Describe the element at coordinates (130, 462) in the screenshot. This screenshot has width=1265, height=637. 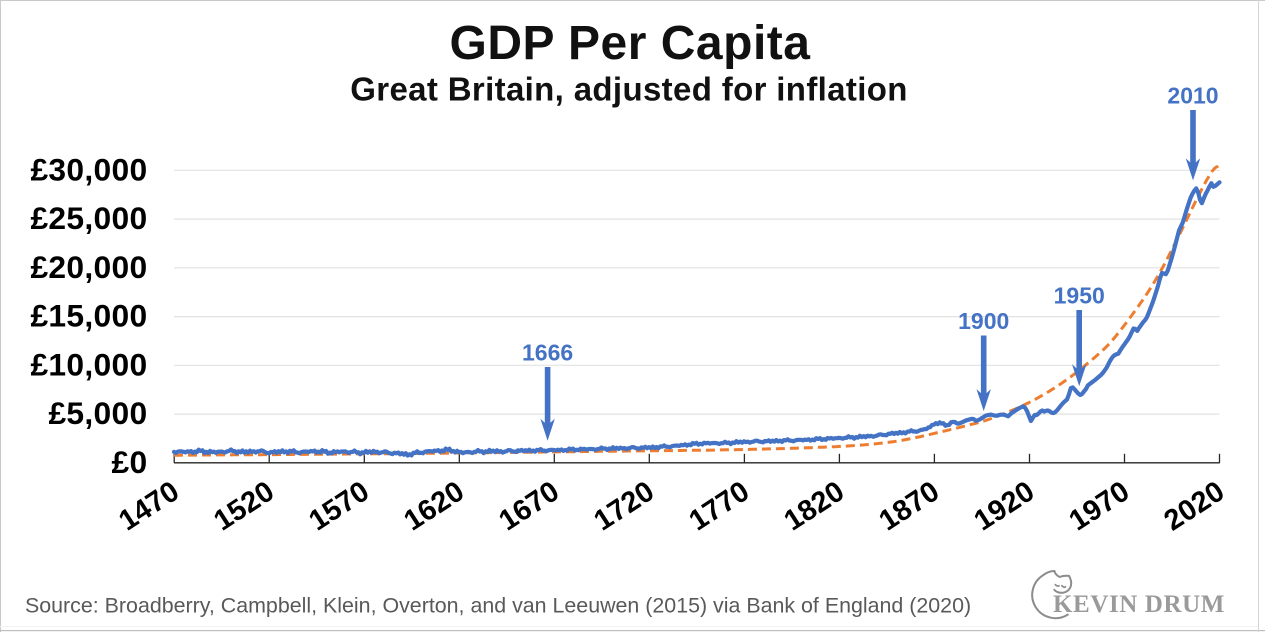
I see `svg-text: £0` at that location.